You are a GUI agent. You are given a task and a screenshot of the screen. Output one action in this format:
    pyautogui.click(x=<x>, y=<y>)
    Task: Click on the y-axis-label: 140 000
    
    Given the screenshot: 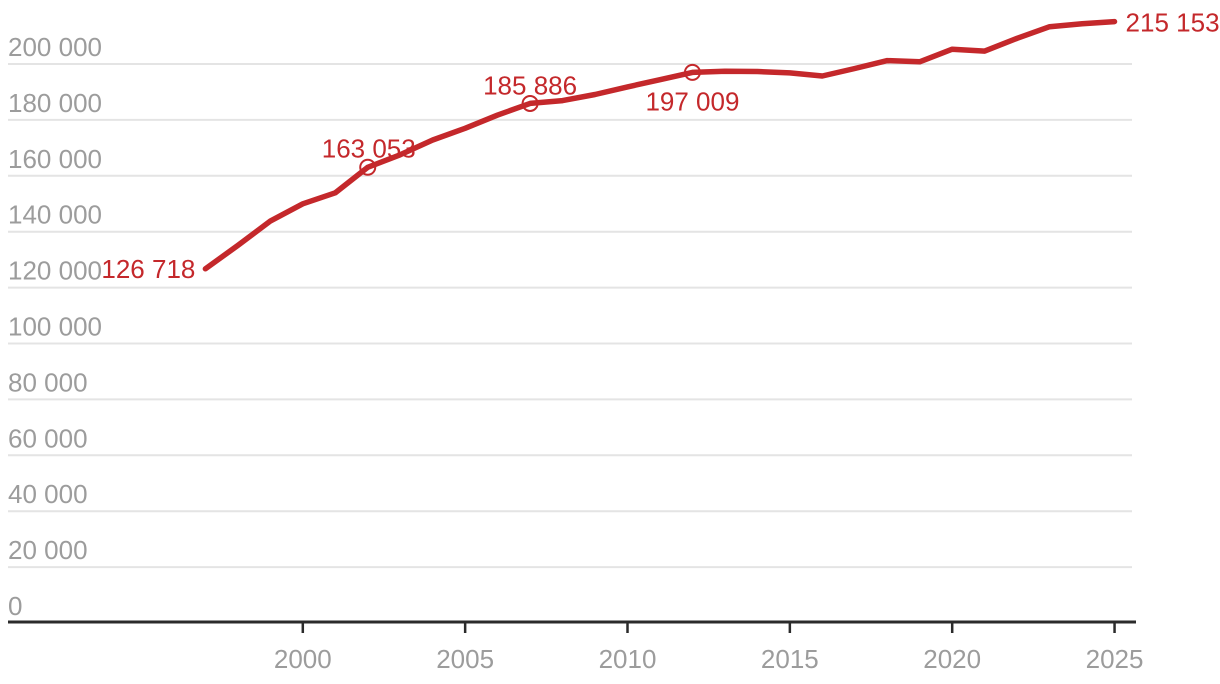 What is the action you would take?
    pyautogui.click(x=55, y=215)
    